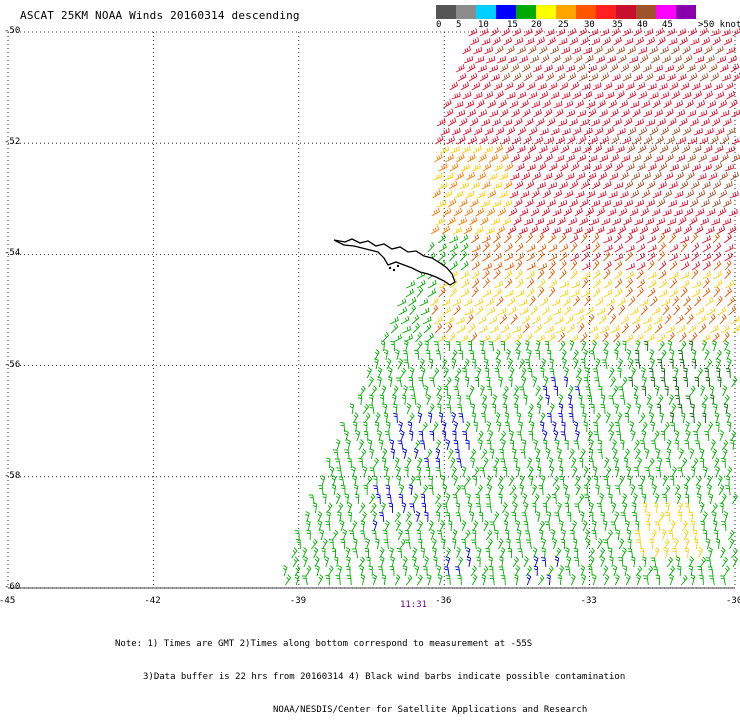 The image size is (740, 727). I want to click on islet, so click(398, 266).